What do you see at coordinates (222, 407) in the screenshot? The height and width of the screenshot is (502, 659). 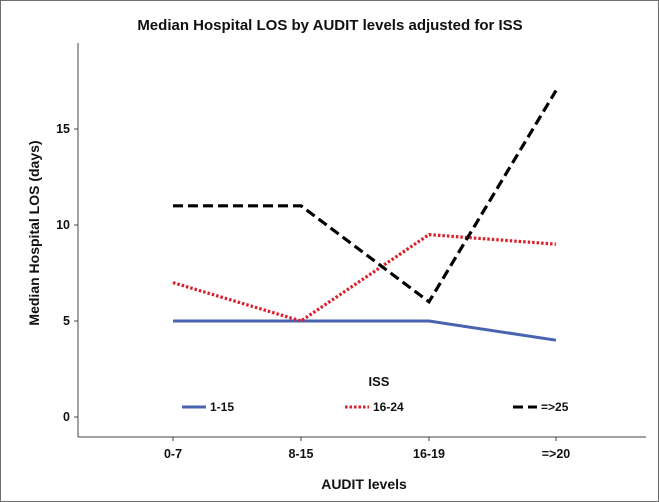 I see `legend-label-1: 1-15` at bounding box center [222, 407].